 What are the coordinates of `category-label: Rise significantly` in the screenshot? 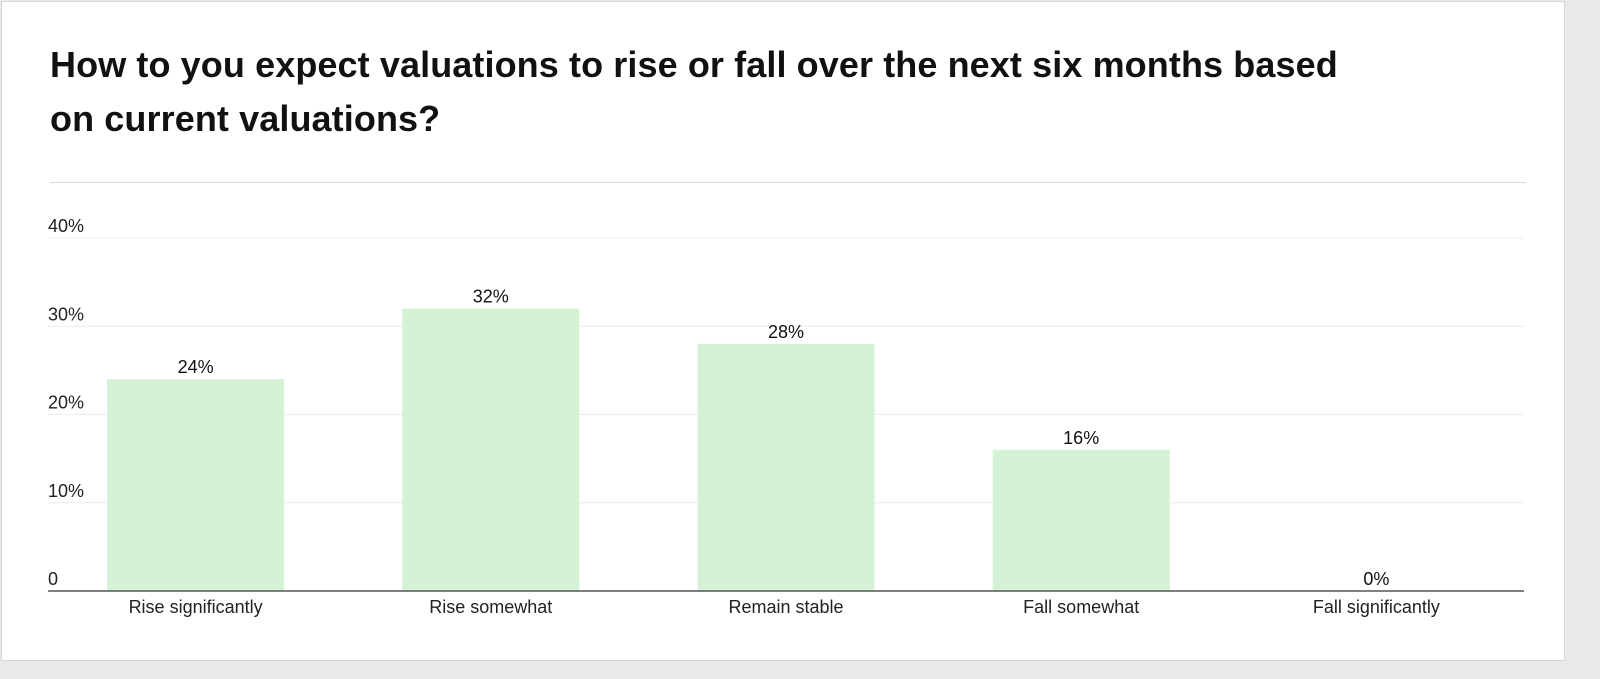 It's located at (196, 607).